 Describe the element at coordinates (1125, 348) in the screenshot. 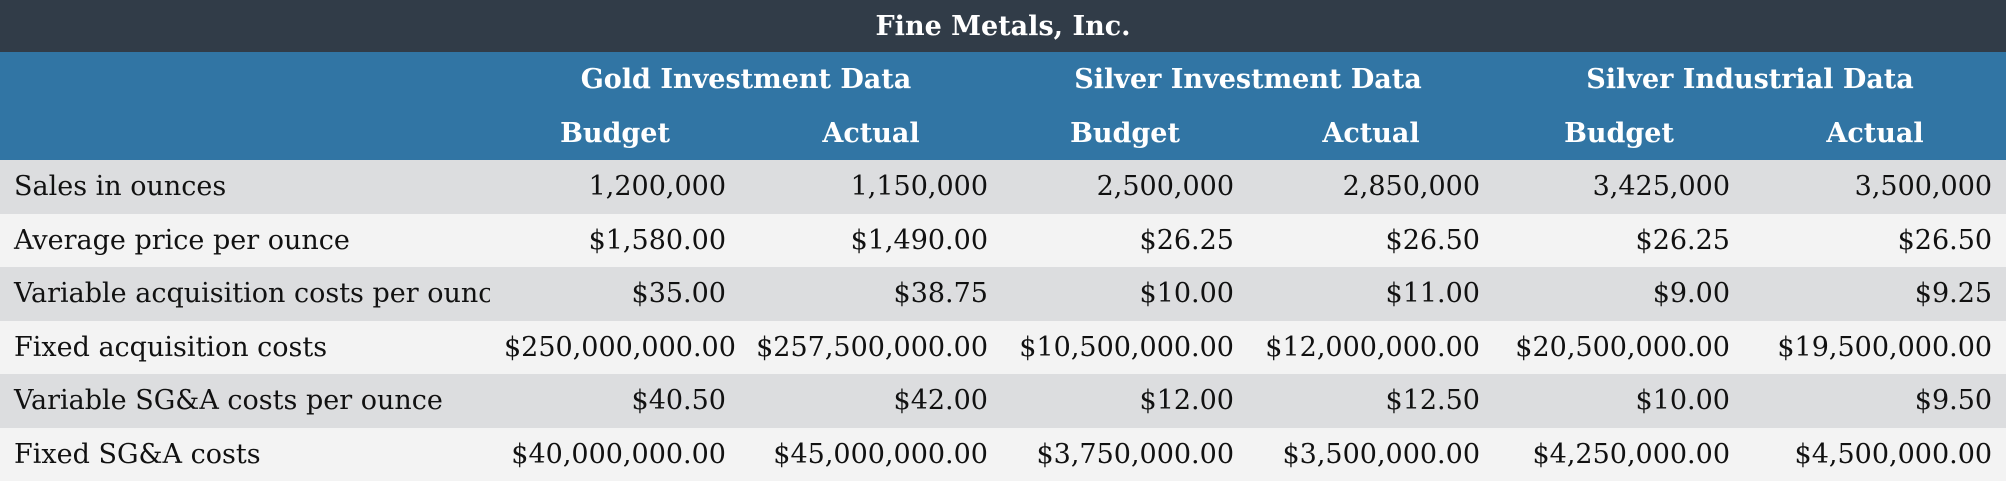

I see `cell-value: $10,500,000.00` at that location.